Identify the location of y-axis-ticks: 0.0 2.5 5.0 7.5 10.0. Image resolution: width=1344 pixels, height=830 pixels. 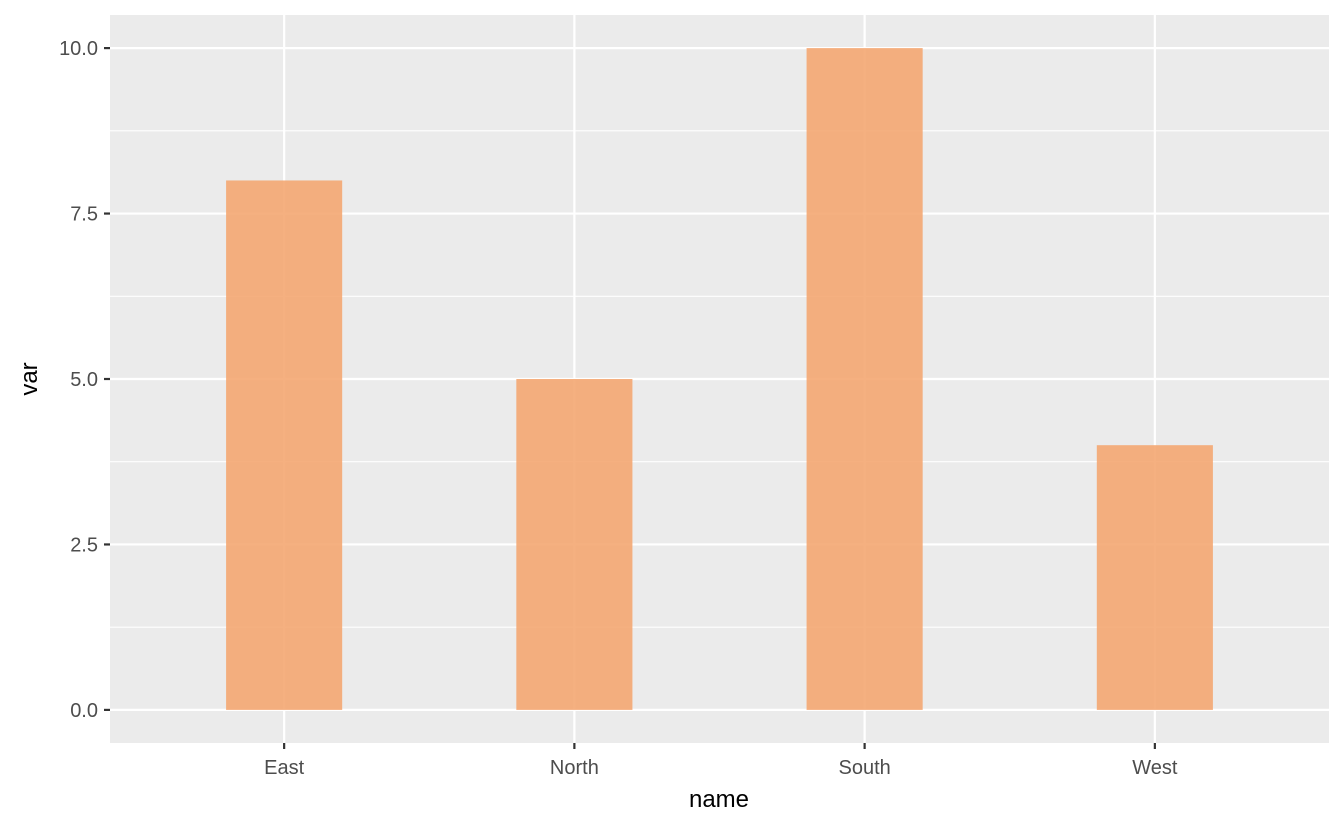
(84, 380).